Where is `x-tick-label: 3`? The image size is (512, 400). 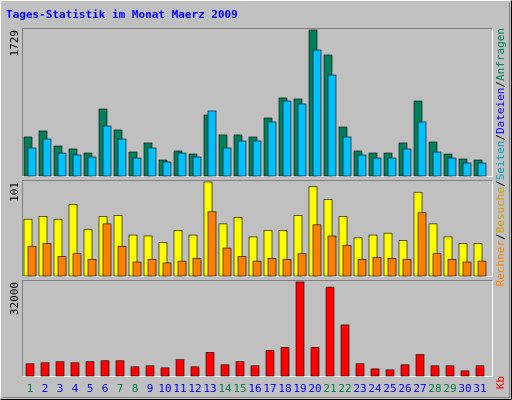 x-tick-label: 3 is located at coordinates (60, 388).